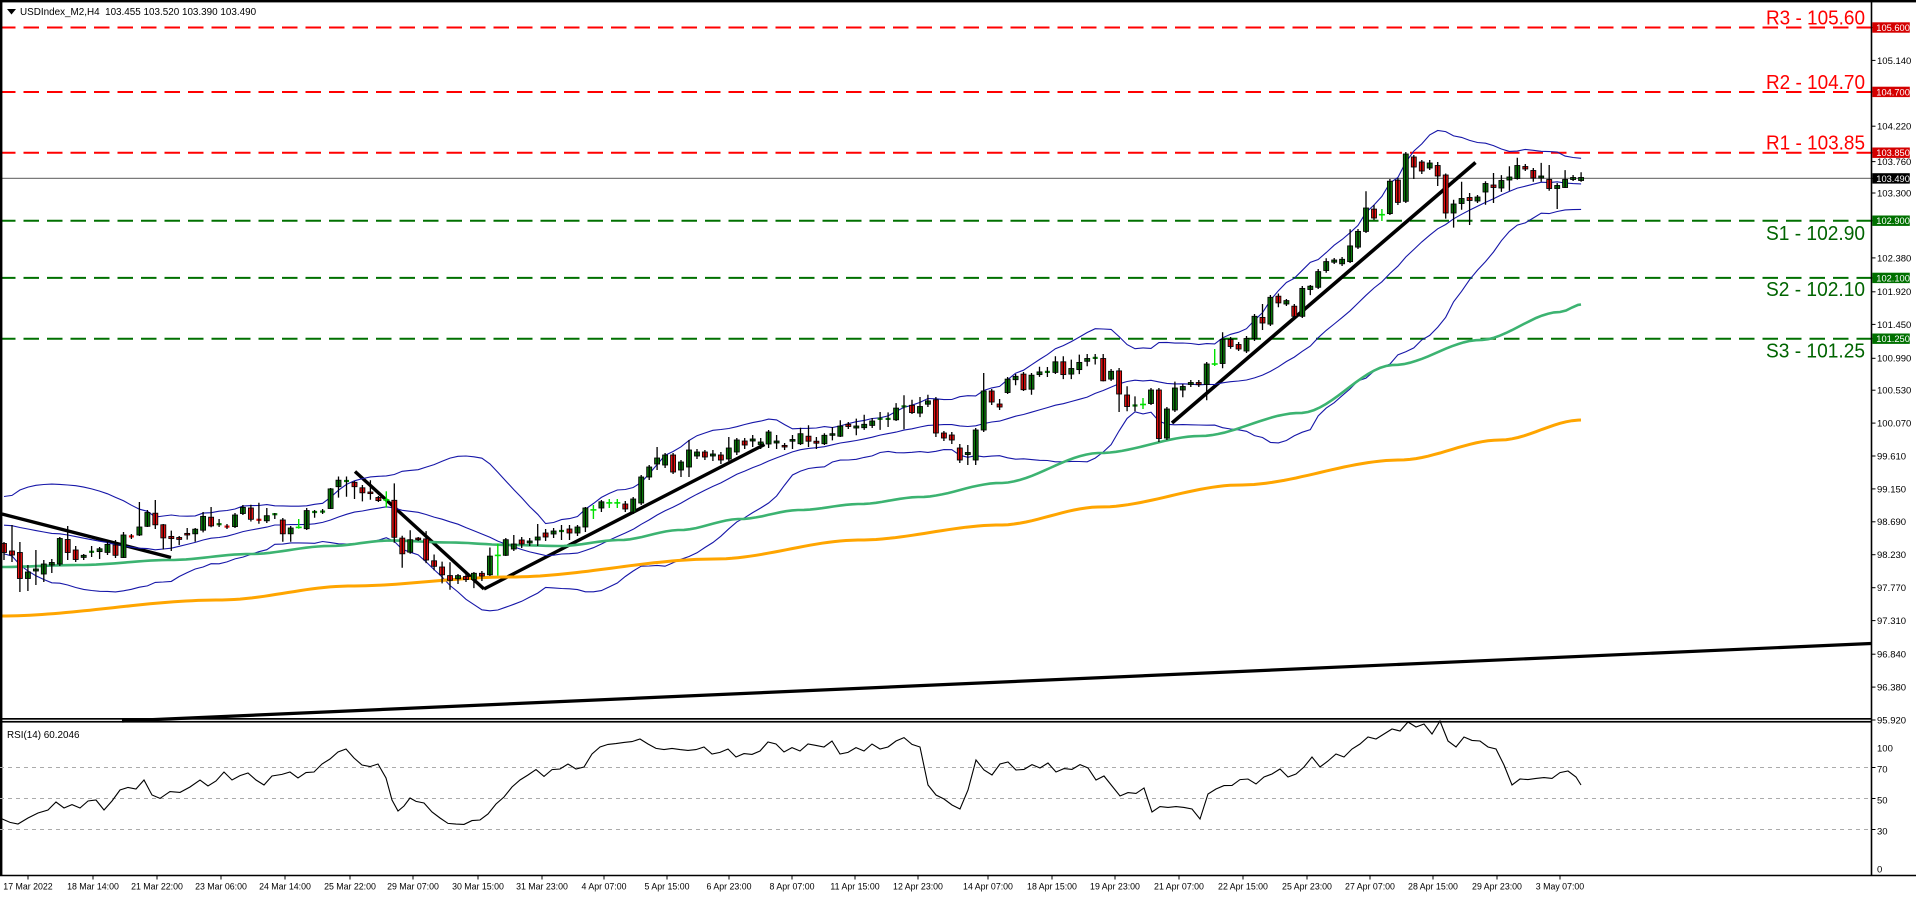 The image size is (1916, 901). Describe the element at coordinates (1894, 61) in the screenshot. I see `svg-text: 105.140` at that location.